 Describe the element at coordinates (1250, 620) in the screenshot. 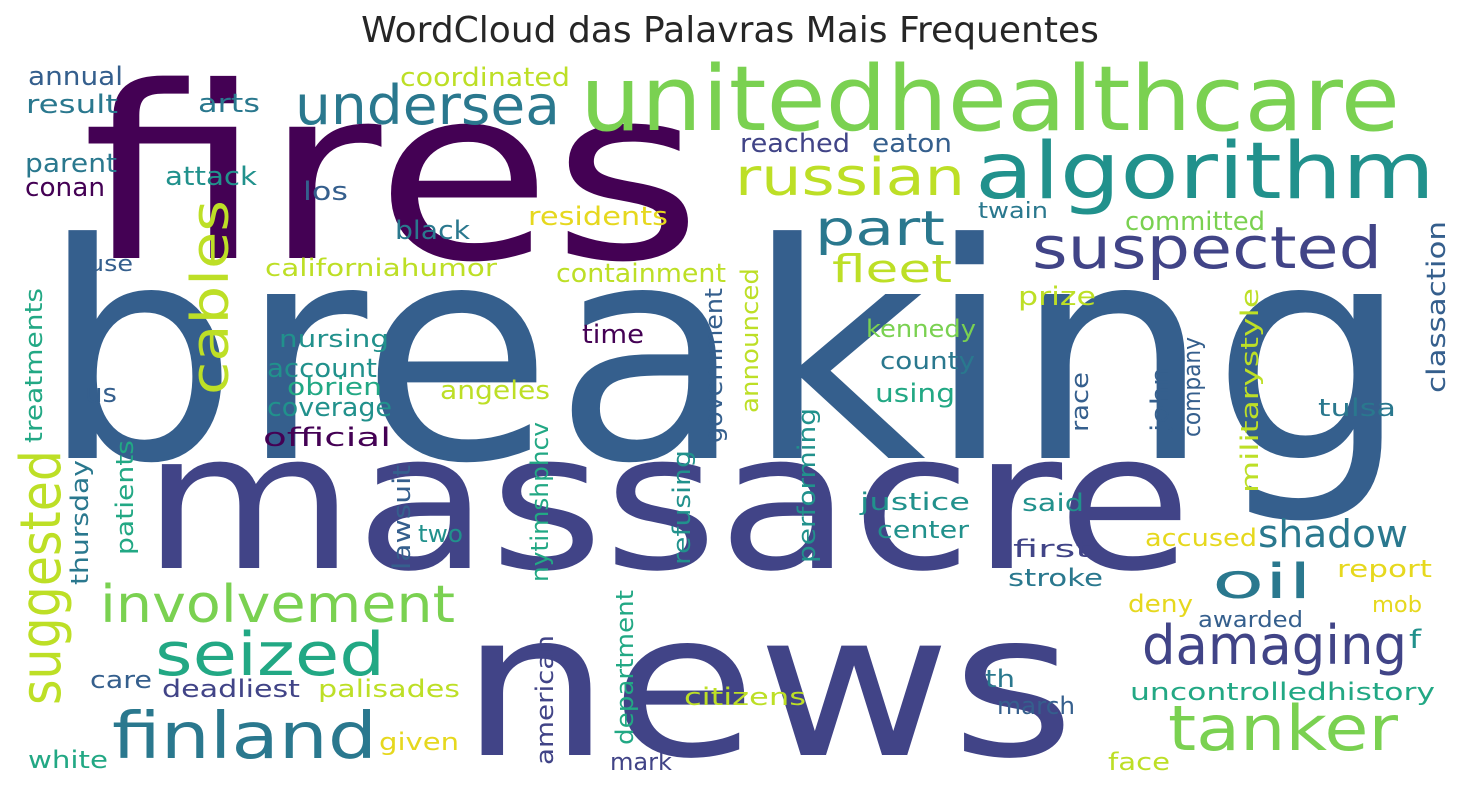

I see `word-awarded: awarded` at that location.